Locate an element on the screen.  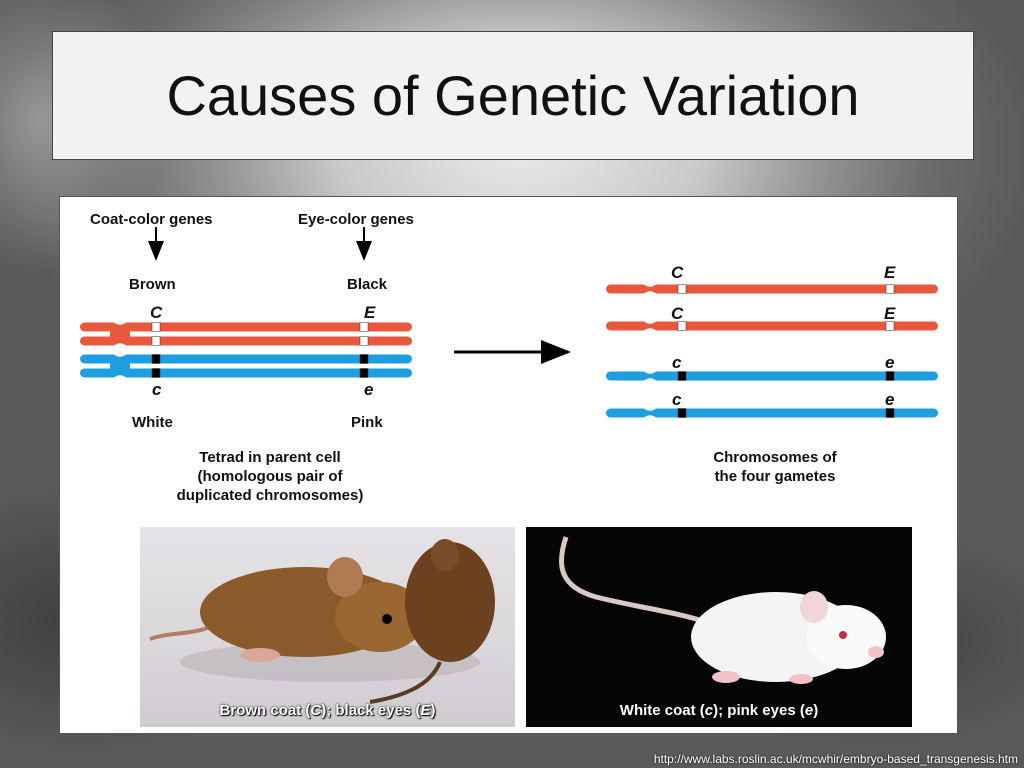
tetrad-allele-c: c is located at coordinates (157, 389).